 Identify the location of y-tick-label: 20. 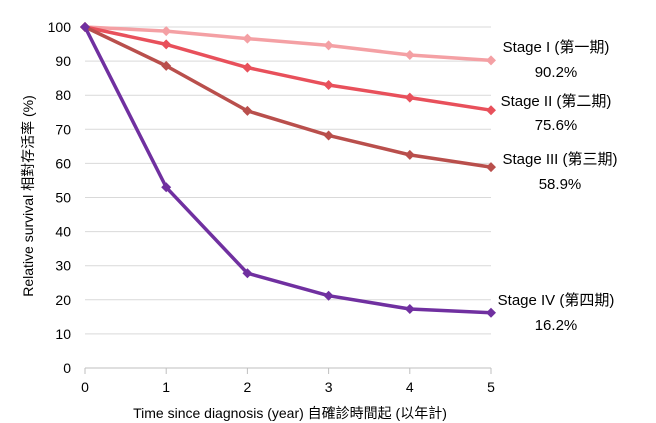
(63, 300).